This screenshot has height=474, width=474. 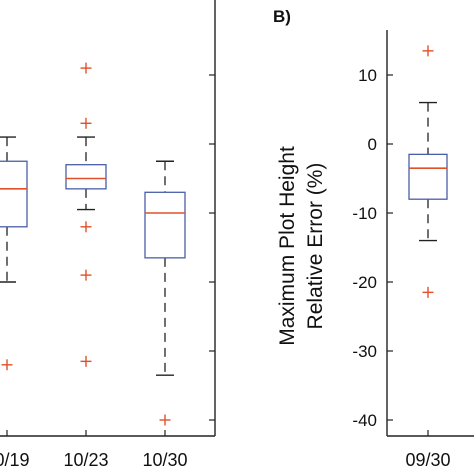 I want to click on y-tick-label: 10, so click(x=367, y=75).